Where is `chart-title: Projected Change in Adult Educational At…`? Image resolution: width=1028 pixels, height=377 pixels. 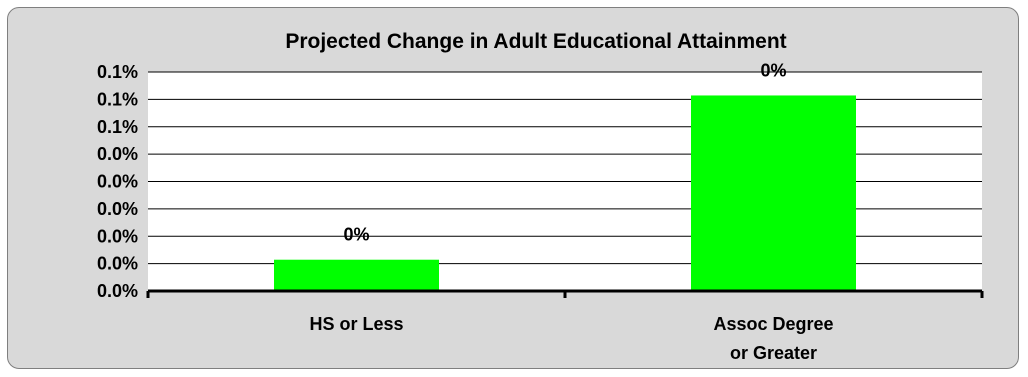
chart-title: Projected Change in Adult Educational At… is located at coordinates (535, 41).